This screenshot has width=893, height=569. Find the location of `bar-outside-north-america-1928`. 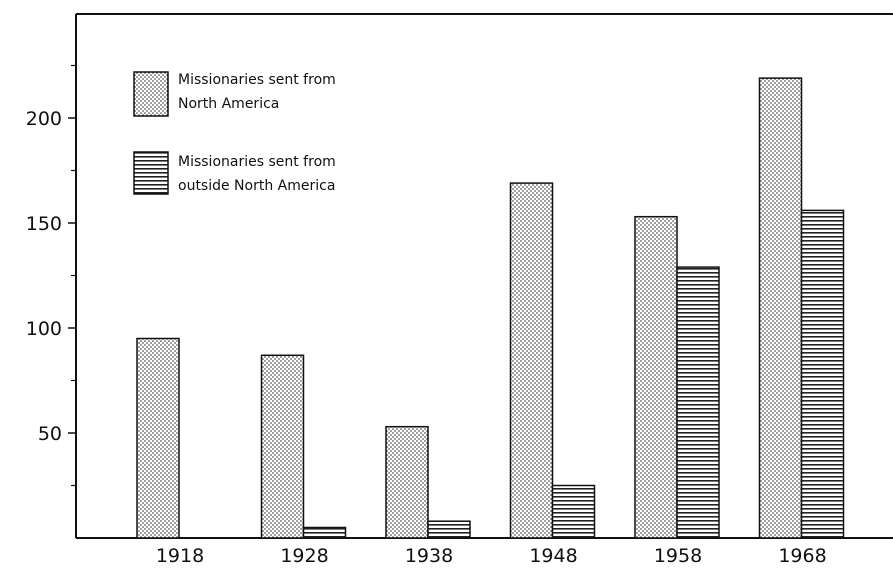

bar-outside-north-america-1928 is located at coordinates (325, 533).